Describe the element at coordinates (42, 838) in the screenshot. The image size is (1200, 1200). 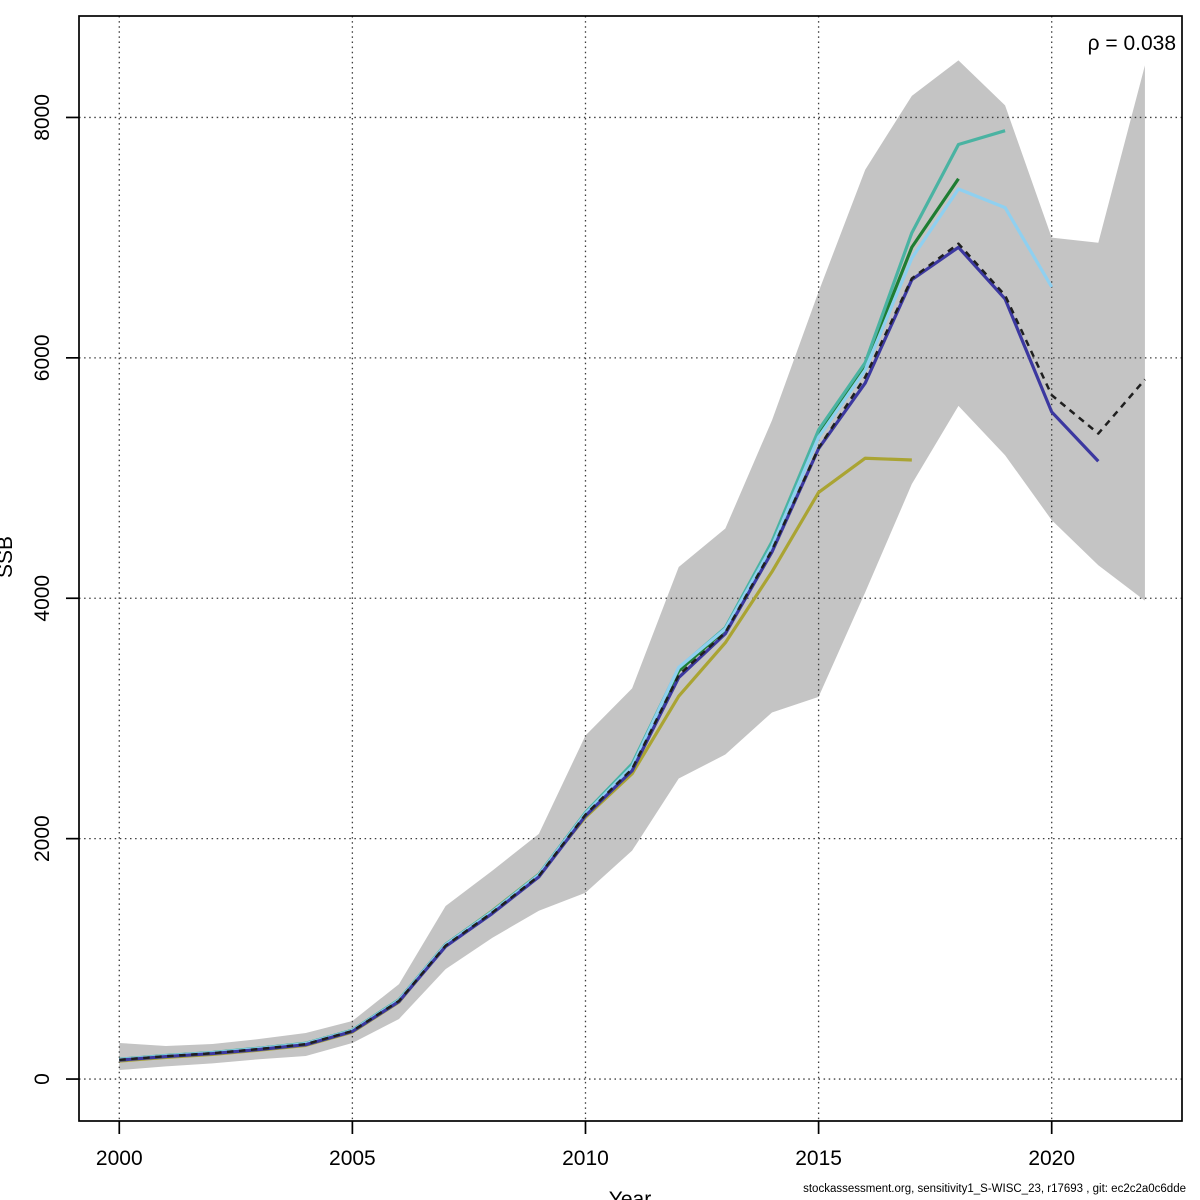
I see `y-tick-label: 2000` at that location.